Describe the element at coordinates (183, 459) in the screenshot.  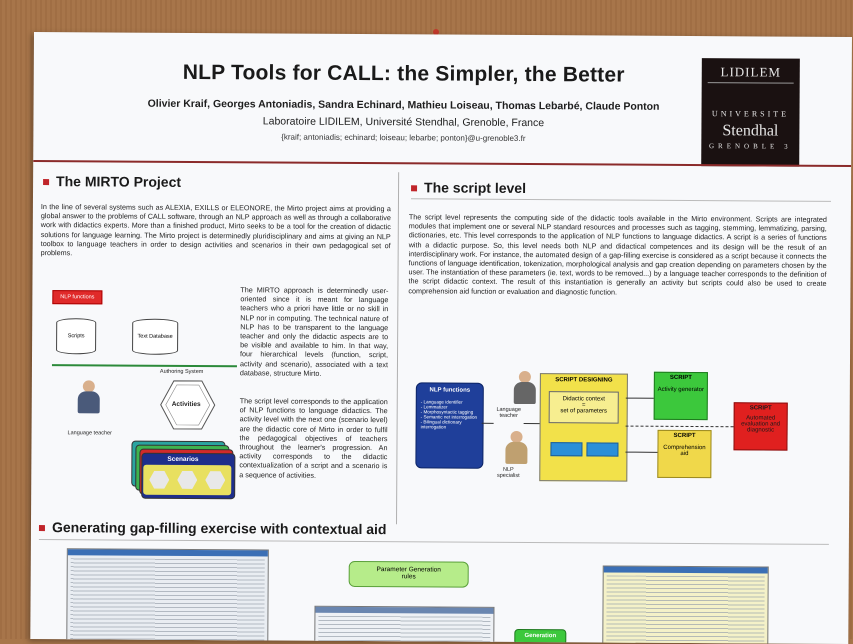
I see `scenarios-label: Scenarios` at that location.